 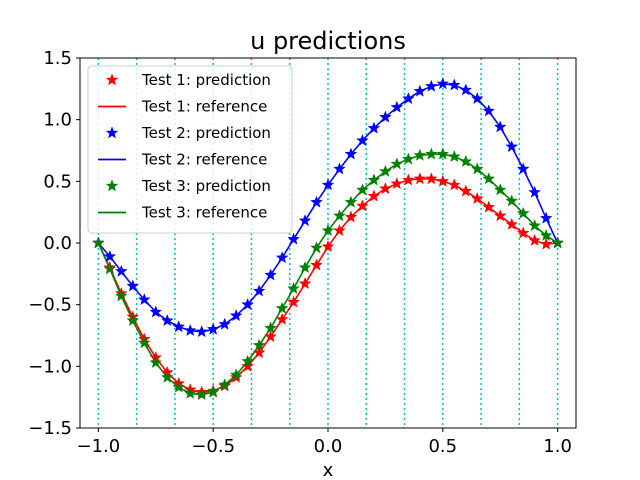 I want to click on legend-label: Test 3: reference, so click(x=204, y=213).